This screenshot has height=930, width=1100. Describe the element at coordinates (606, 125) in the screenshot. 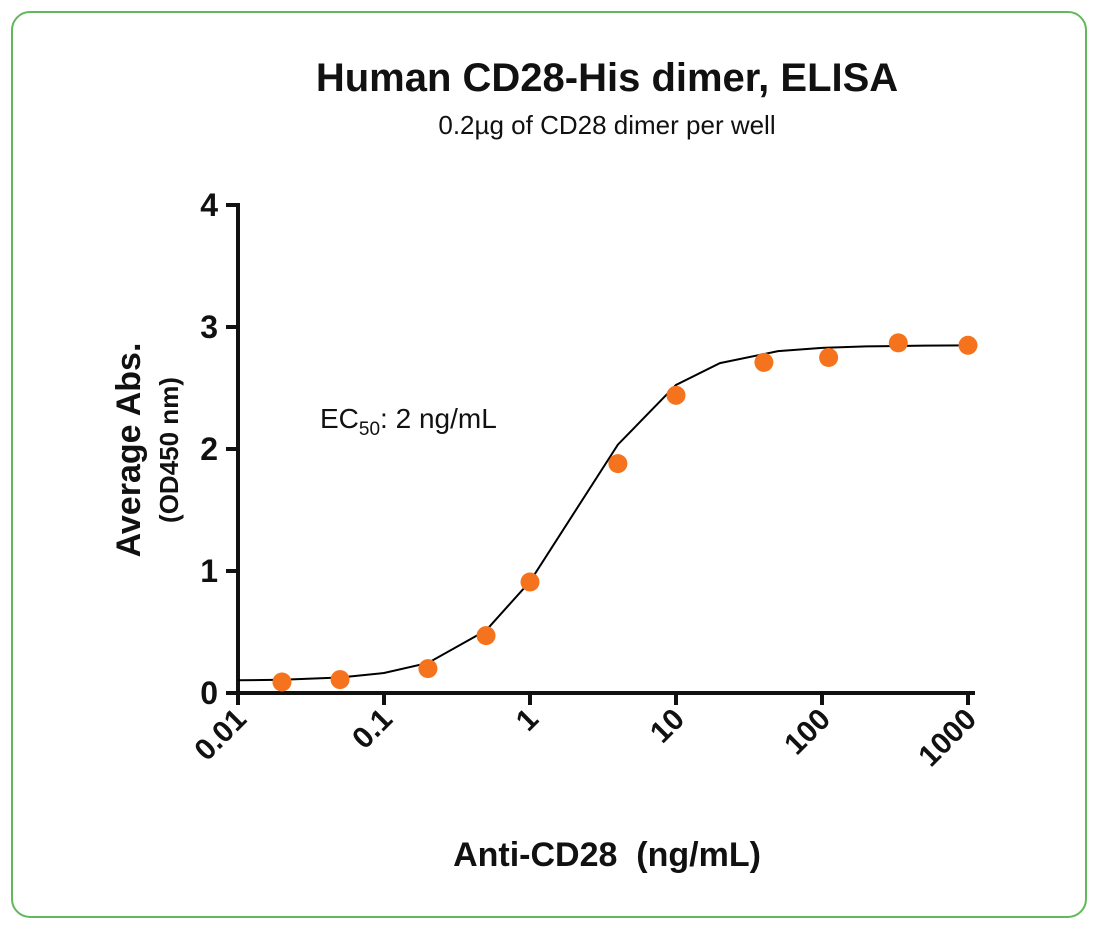

I see `chart-subtitle: 0.2µg of CD28 dimer per well` at that location.